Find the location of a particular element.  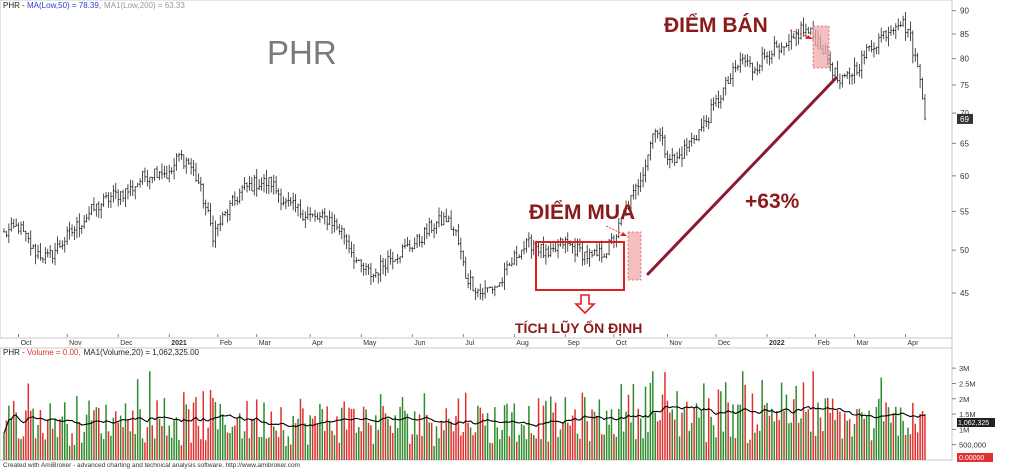

month-tick-label: May is located at coordinates (370, 343).